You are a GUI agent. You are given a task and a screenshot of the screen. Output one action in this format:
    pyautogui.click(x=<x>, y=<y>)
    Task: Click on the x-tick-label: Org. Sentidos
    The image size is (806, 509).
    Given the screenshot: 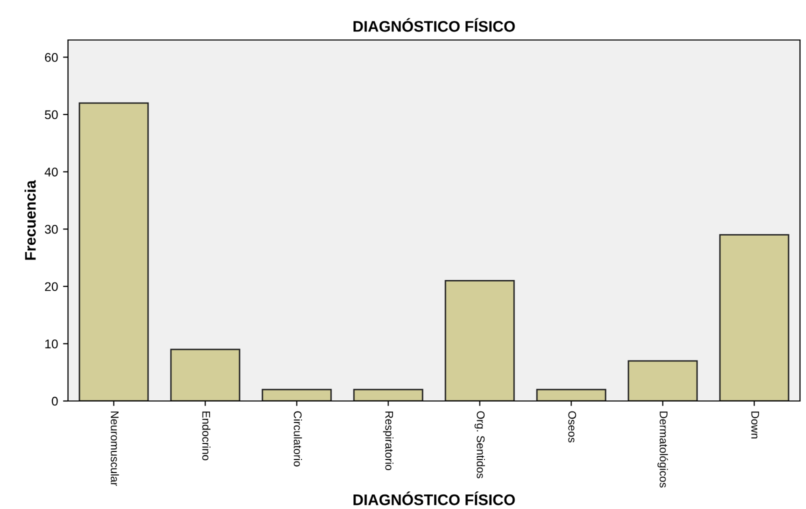 What is the action you would take?
    pyautogui.click(x=479, y=444)
    